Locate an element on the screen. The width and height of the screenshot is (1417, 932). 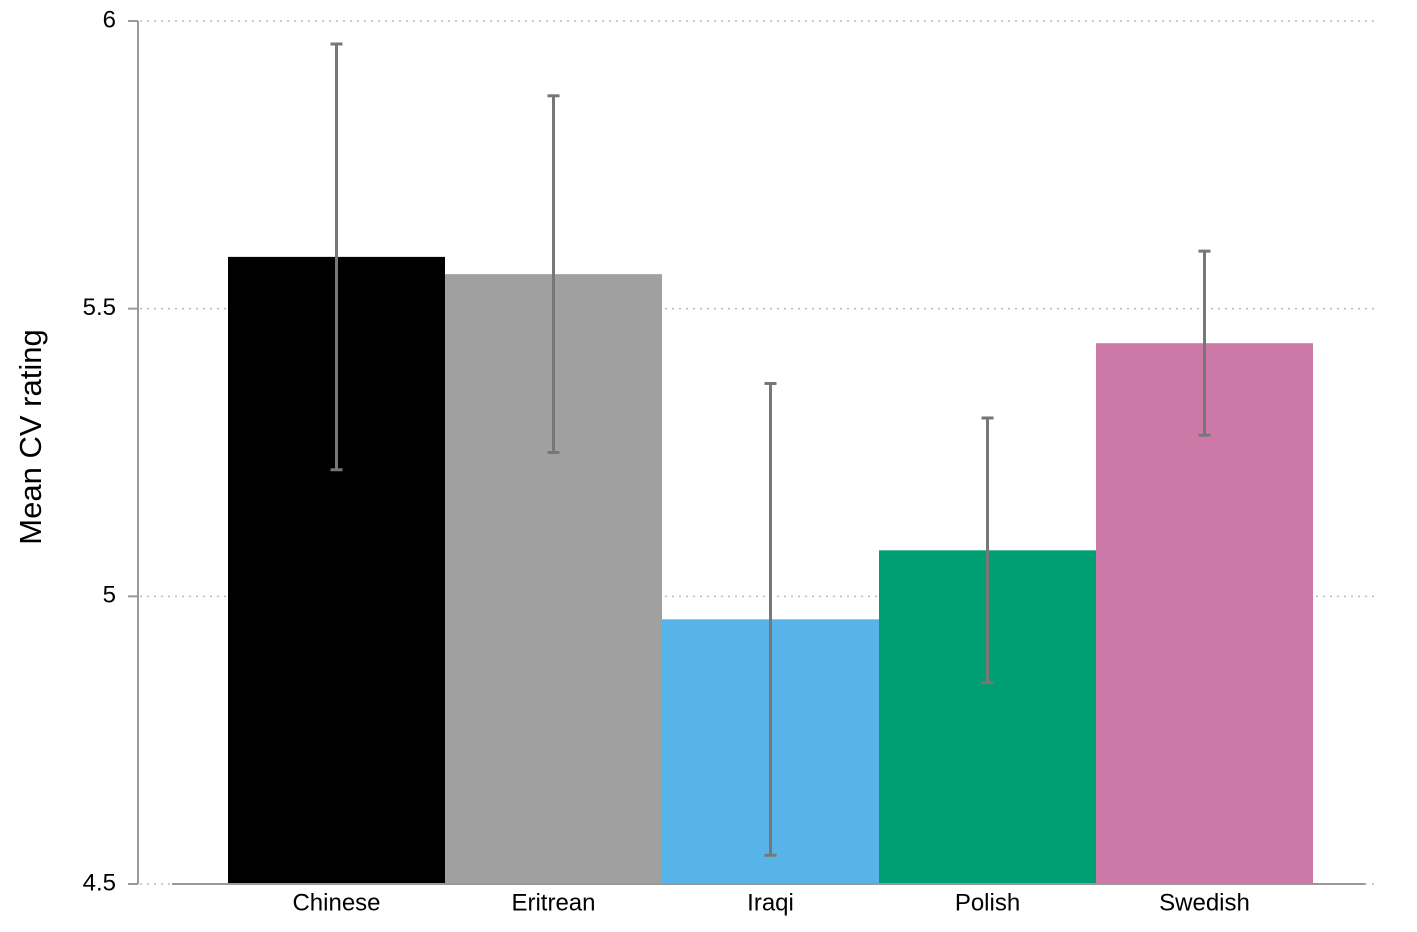
y-tick-label: 5.5 is located at coordinates (99, 307).